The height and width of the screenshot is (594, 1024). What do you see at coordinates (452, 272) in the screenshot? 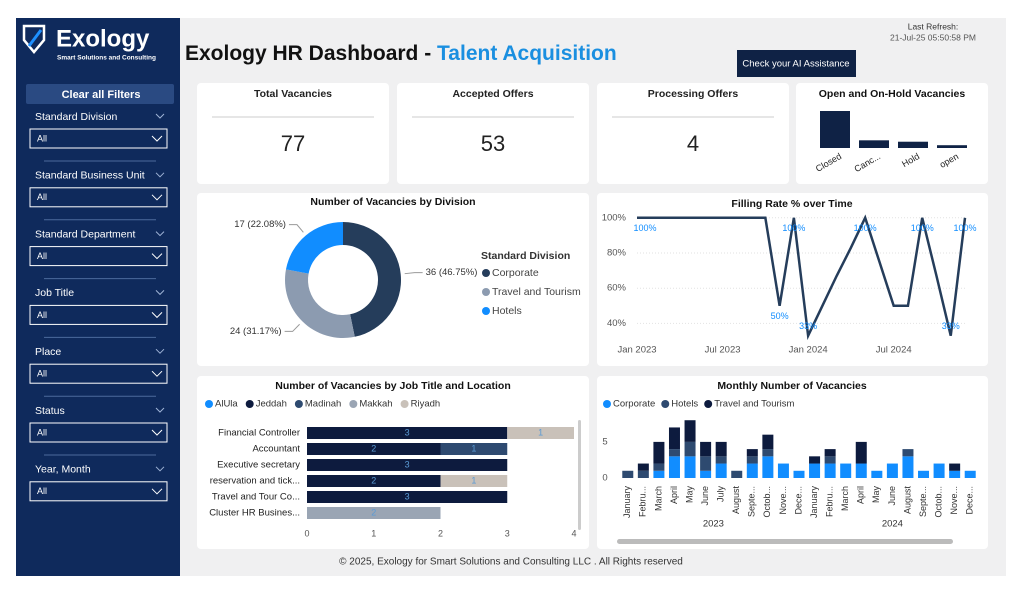
I see `data-label: 36 (46.75%)` at bounding box center [452, 272].